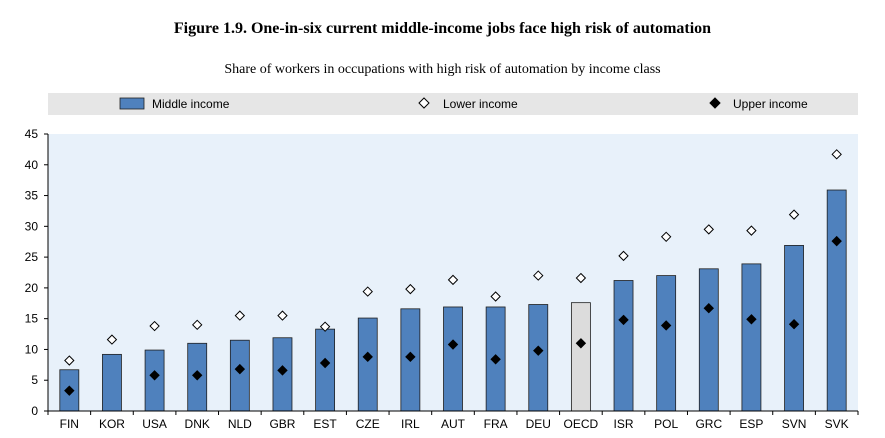  I want to click on y-tick-label: 35, so click(32, 196).